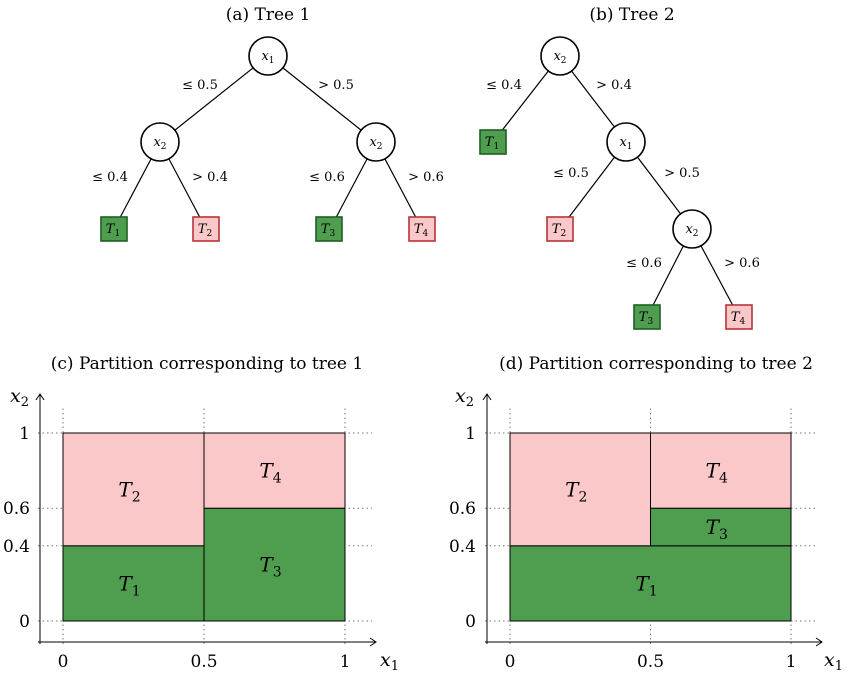 The image size is (850, 675). I want to click on partition-2-tick-labels: 0 0.5 1 0 0.4 0.6 1, so click(622, 548).